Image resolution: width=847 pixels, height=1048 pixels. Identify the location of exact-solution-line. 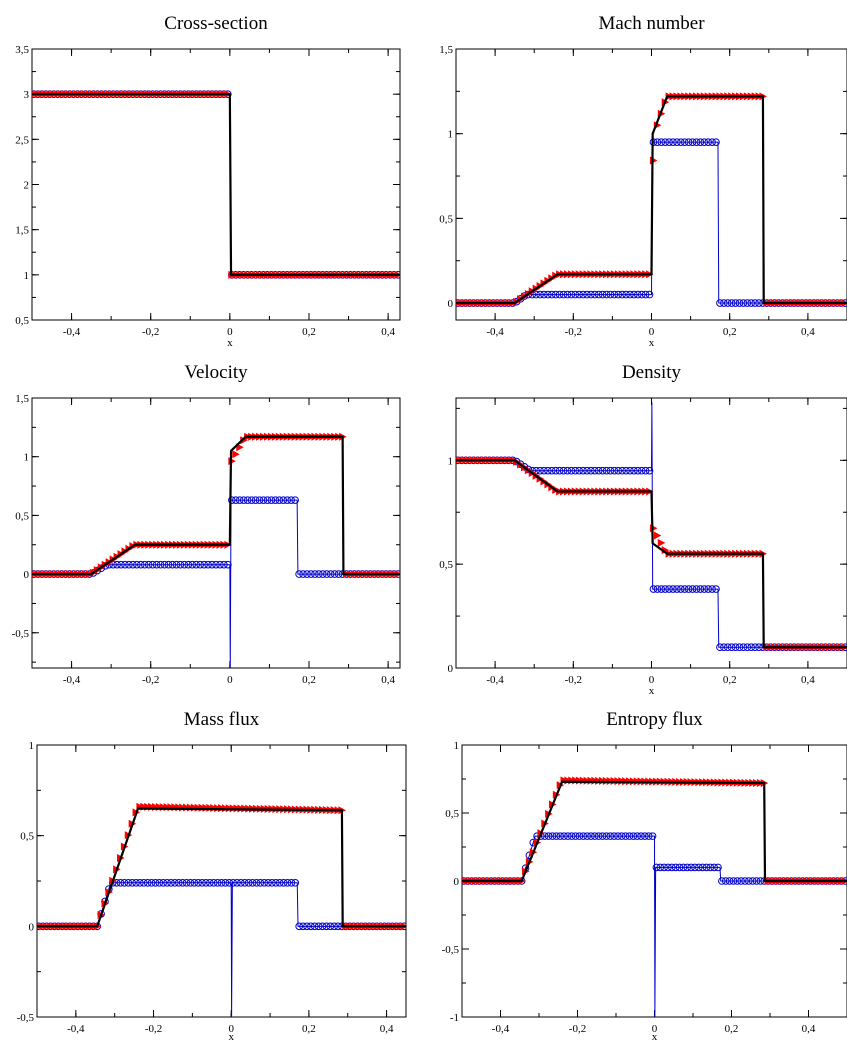
(216, 505).